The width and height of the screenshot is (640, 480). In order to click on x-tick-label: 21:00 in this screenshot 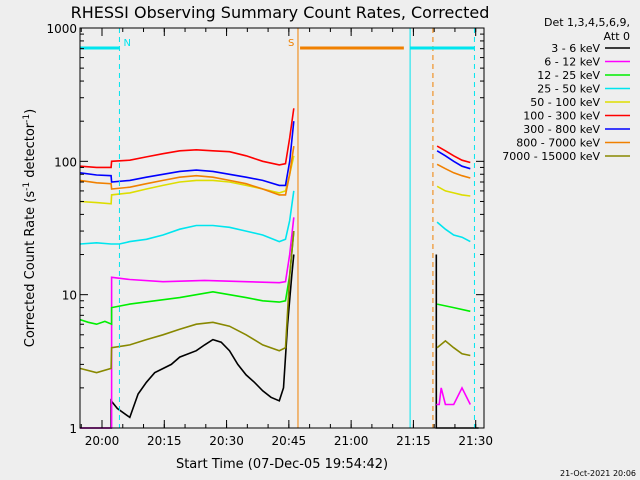, I will do `click(351, 441)`.